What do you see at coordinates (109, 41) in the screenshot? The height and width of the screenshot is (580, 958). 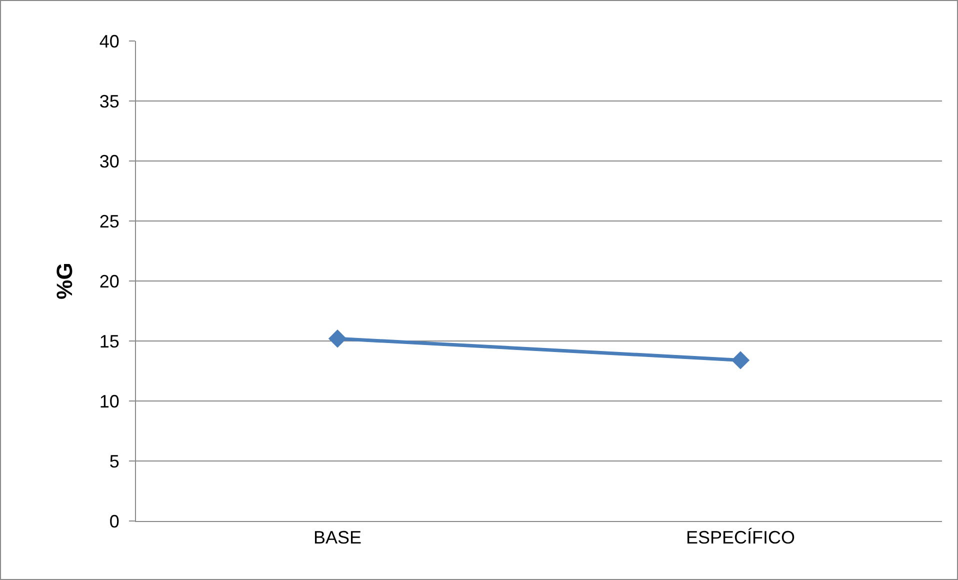 I see `y-tick-label: 40` at bounding box center [109, 41].